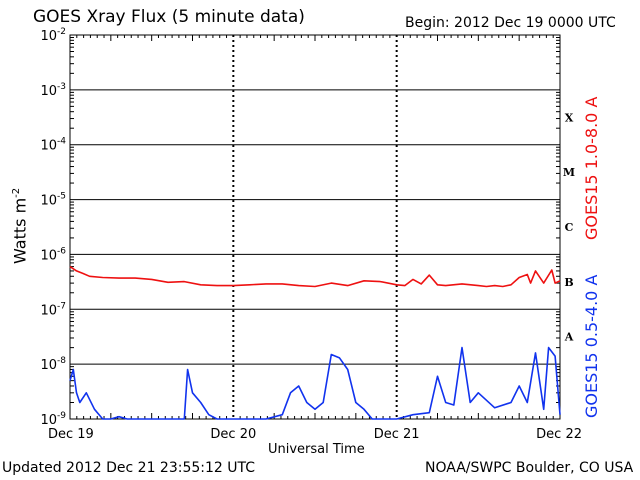 The height and width of the screenshot is (480, 640). What do you see at coordinates (529, 468) in the screenshot?
I see `credit-label: NOAA/SWPC Boulder, CO USA` at bounding box center [529, 468].